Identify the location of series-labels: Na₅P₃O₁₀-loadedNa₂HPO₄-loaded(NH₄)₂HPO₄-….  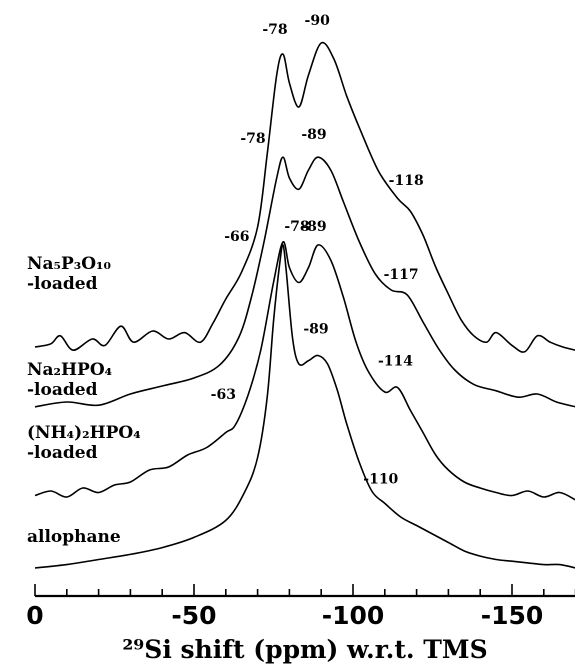
(84, 400).